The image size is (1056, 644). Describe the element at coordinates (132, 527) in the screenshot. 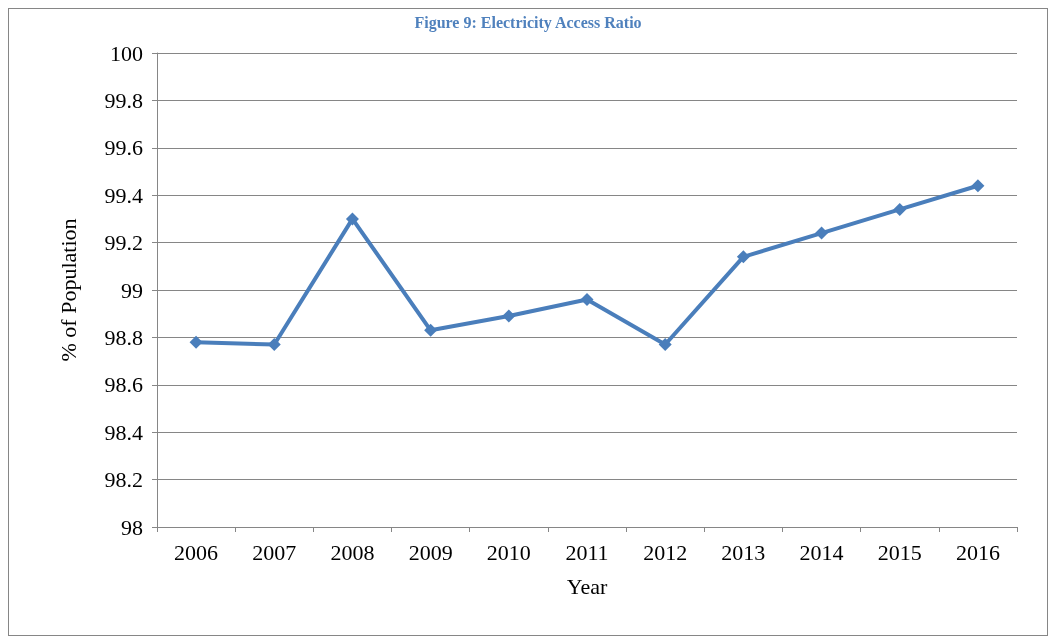

I see `y-tick-label: 98` at that location.